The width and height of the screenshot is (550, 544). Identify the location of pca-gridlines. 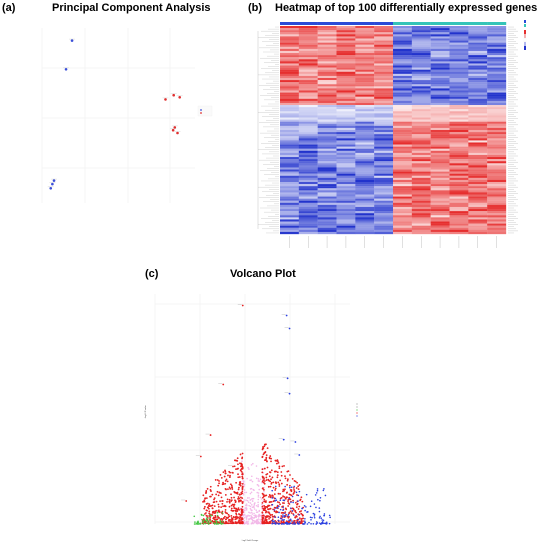
(118, 115).